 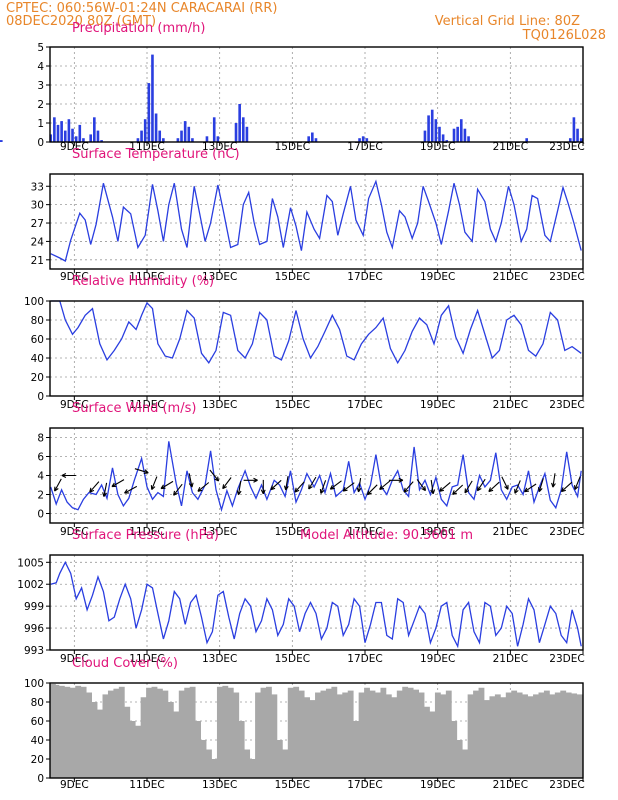 What do you see at coordinates (510, 785) in the screenshot?
I see `cloud-xtick-label-6: 21DEC` at bounding box center [510, 785].